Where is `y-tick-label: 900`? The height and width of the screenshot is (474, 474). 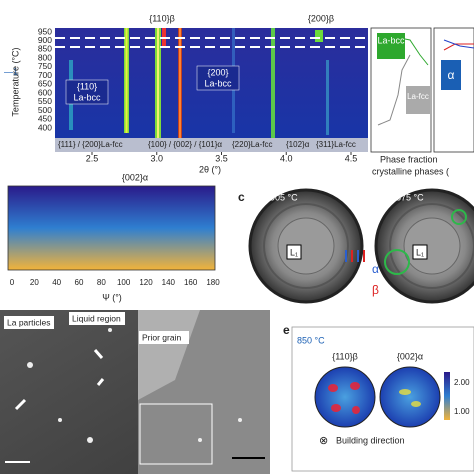
y-tick-label: 900 is located at coordinates (45, 40).